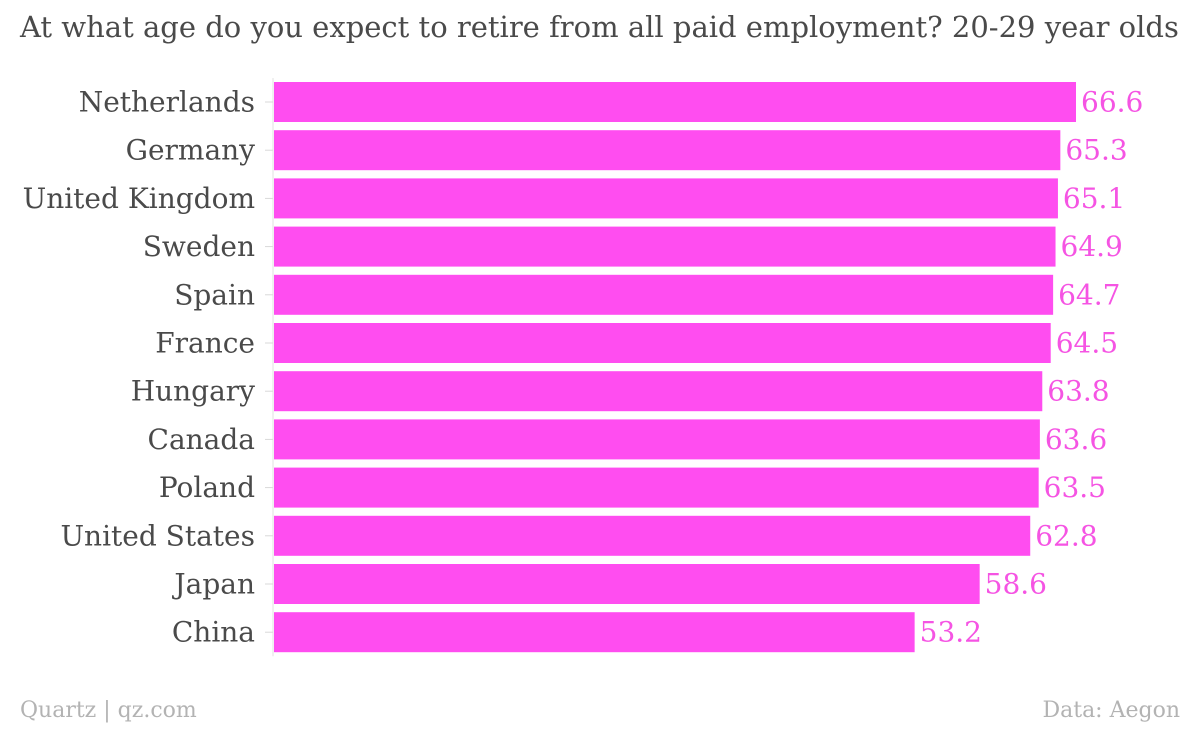 The height and width of the screenshot is (731, 1200). What do you see at coordinates (652, 535) in the screenshot?
I see `bar-united-states` at bounding box center [652, 535].